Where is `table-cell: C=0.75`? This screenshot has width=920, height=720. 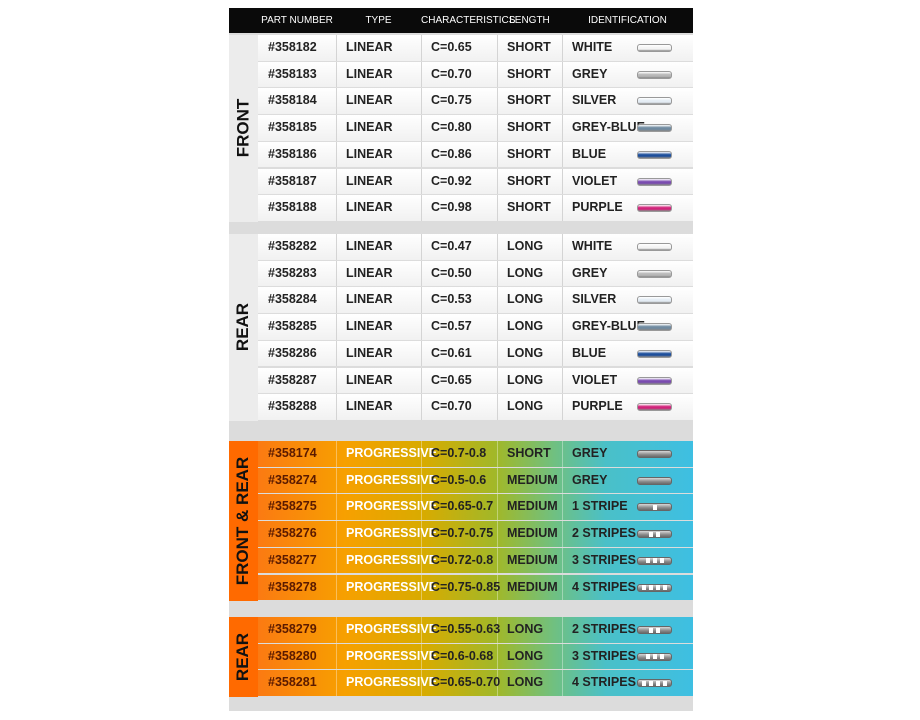 table-cell: C=0.75 is located at coordinates (451, 100).